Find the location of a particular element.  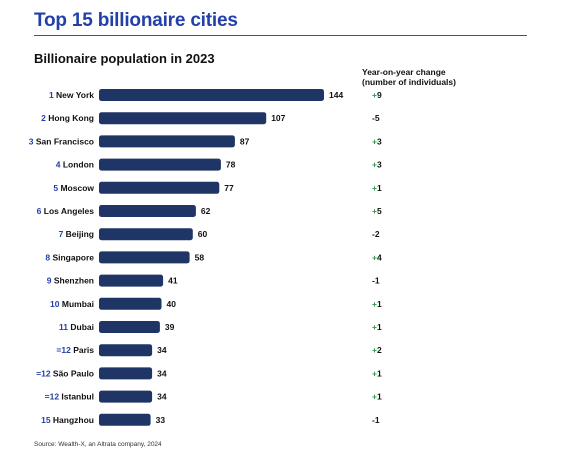

rank-label: 1 is located at coordinates (52, 95).